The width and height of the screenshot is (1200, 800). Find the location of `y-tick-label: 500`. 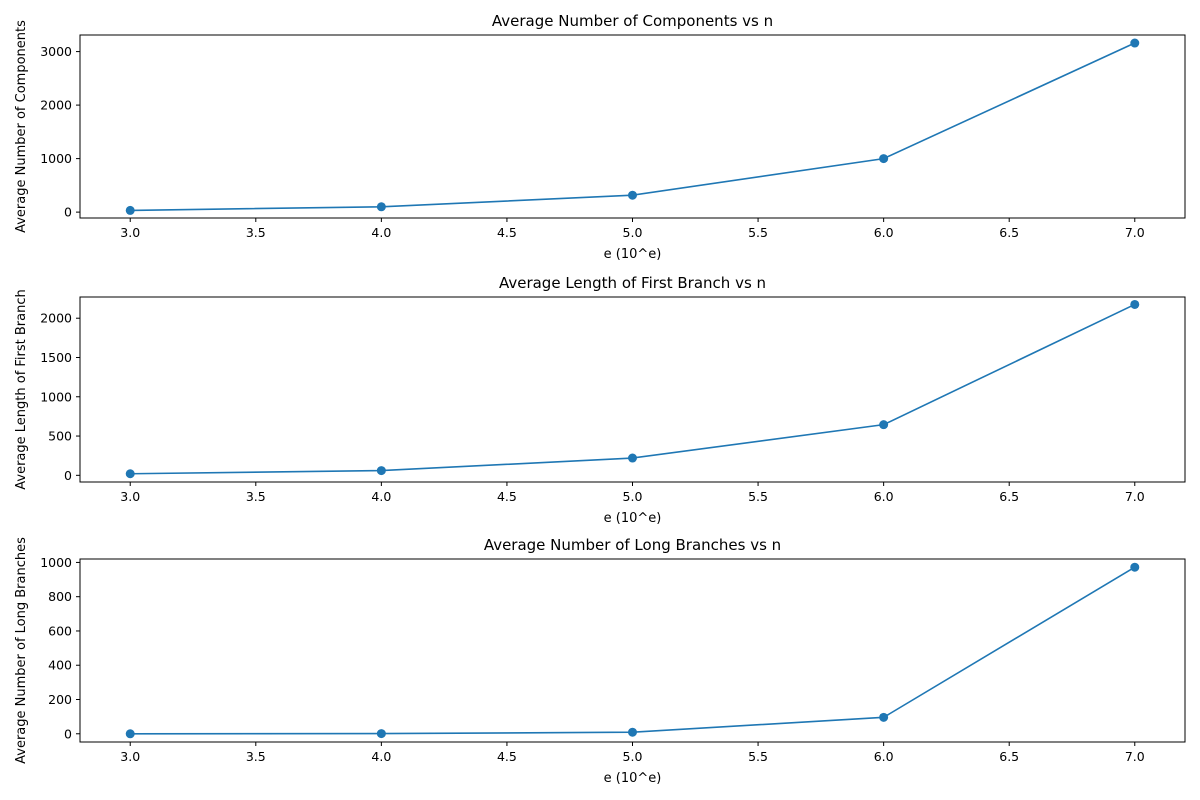

y-tick-label: 500 is located at coordinates (60, 436).